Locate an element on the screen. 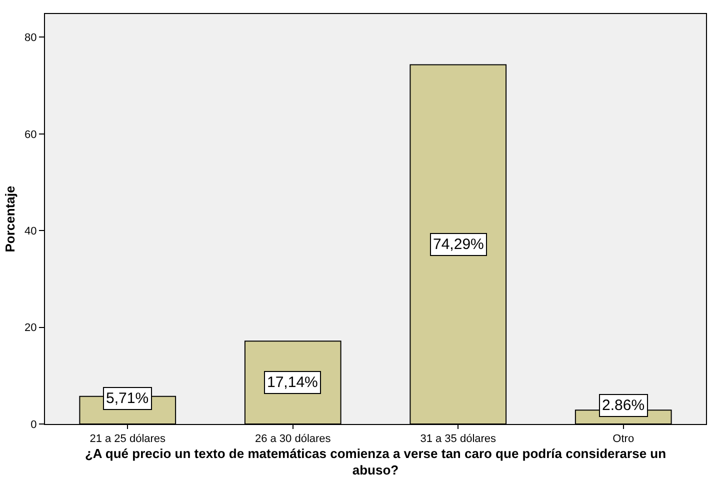 The width and height of the screenshot is (712, 486). y-tick-label: 20 is located at coordinates (30, 328).